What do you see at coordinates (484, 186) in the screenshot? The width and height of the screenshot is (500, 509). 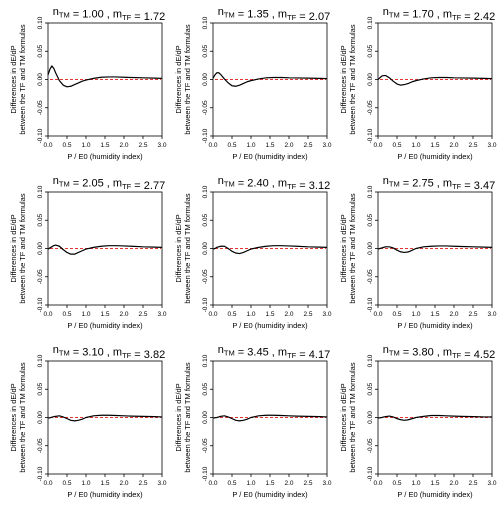 I see `m-tf-value: 3.47` at bounding box center [484, 186].